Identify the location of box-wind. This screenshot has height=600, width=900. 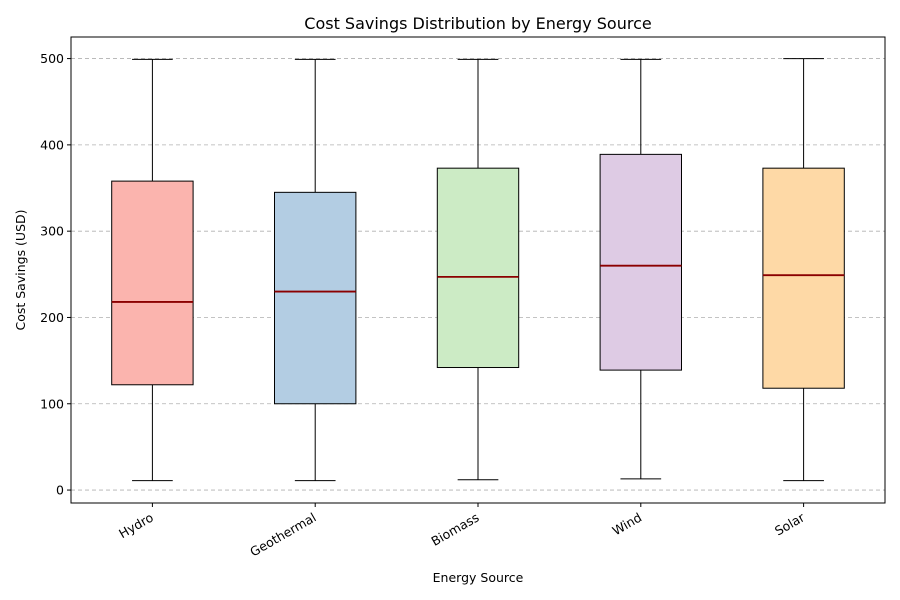
(640, 269).